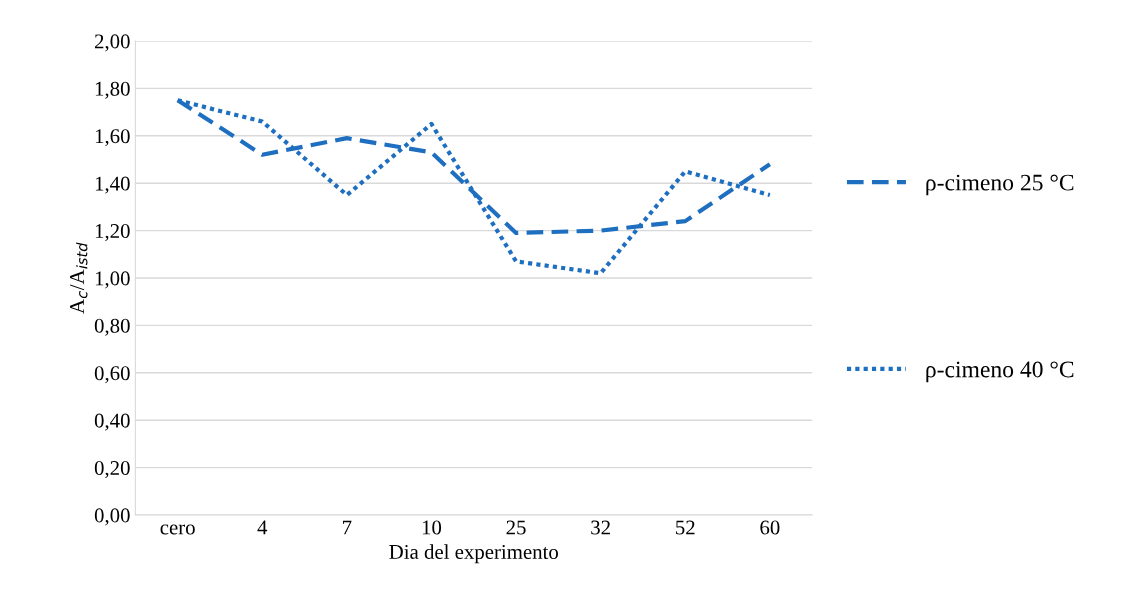  I want to click on x-tick-label: 25, so click(516, 527).